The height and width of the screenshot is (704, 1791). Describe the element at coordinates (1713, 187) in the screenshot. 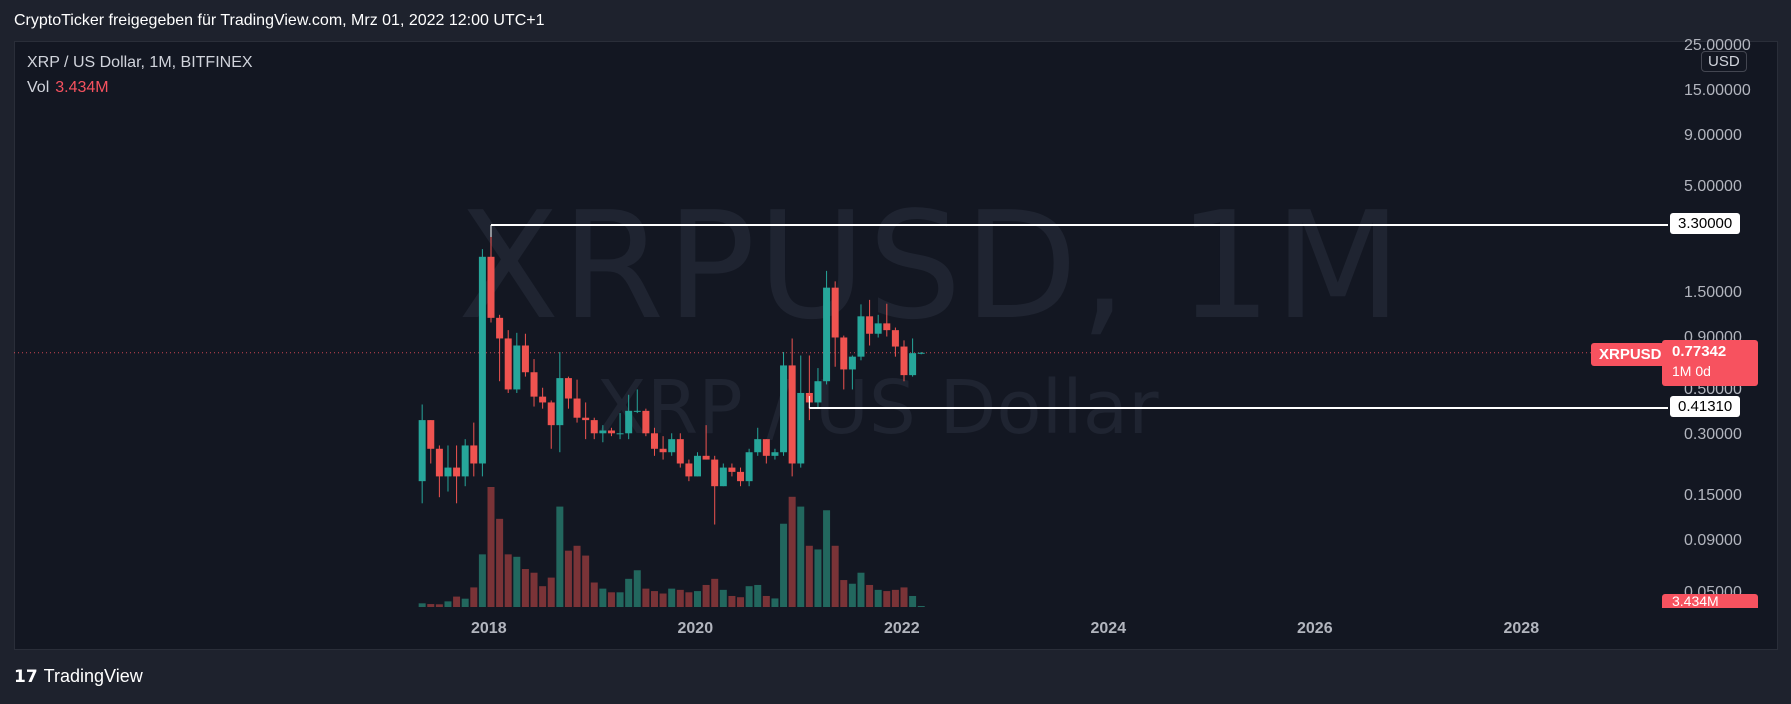

I see `price-tick-label: 5.00000` at that location.